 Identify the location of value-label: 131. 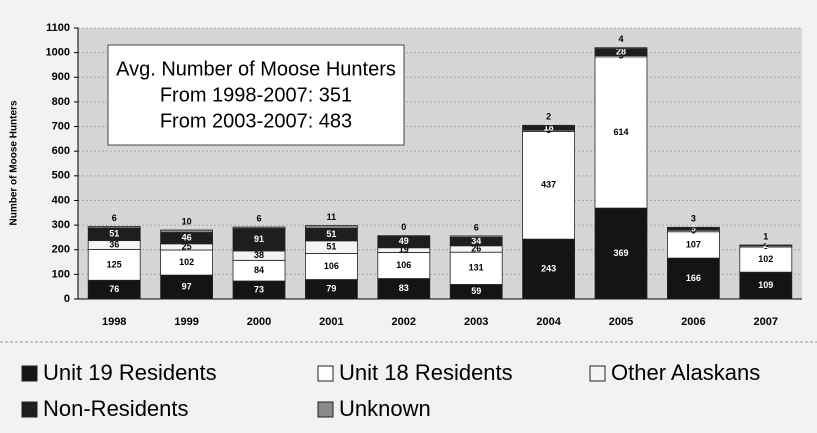
(476, 268).